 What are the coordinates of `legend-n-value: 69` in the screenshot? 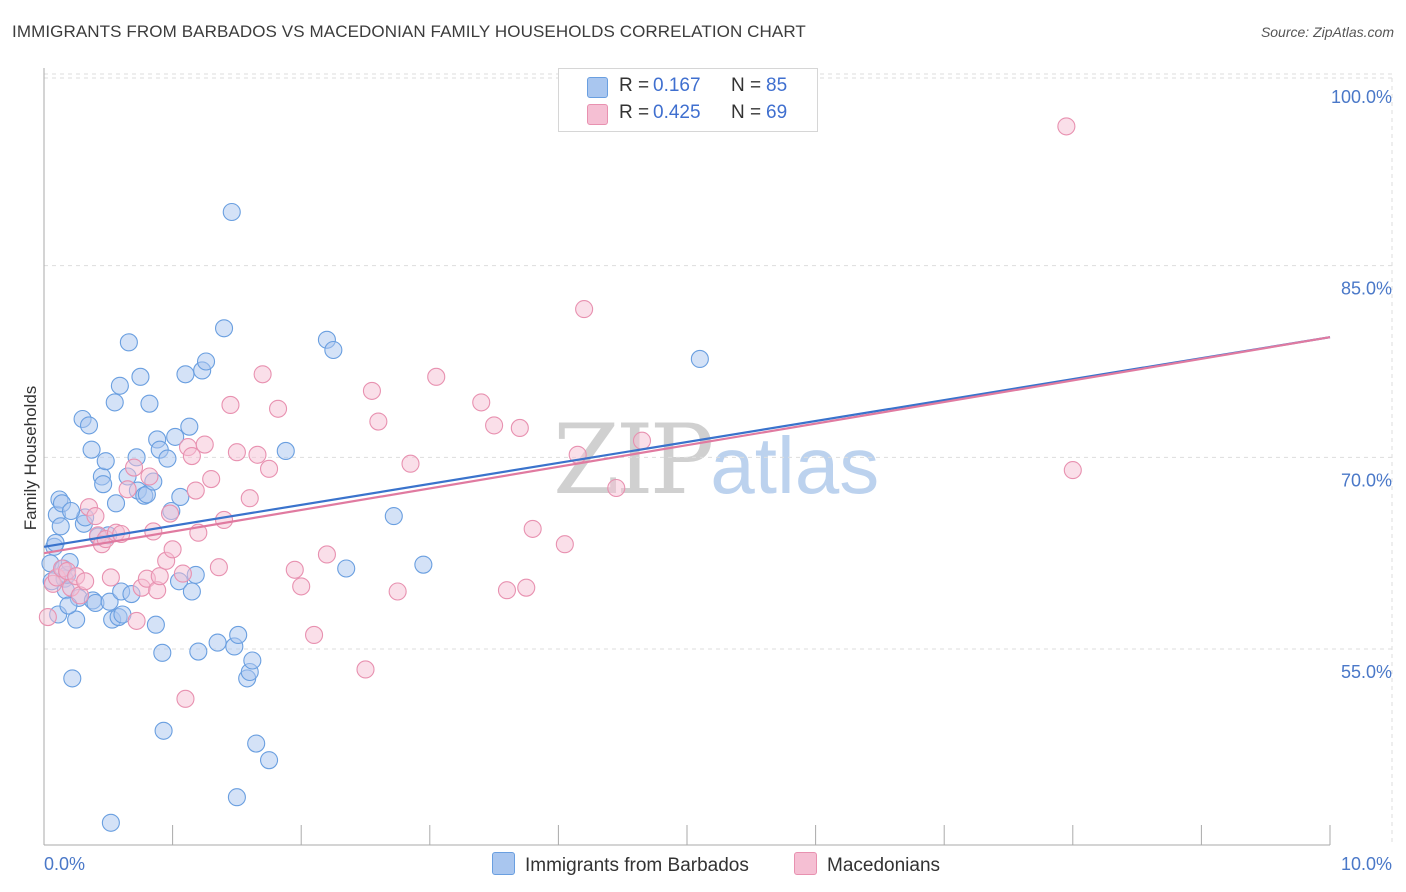 It's located at (777, 112).